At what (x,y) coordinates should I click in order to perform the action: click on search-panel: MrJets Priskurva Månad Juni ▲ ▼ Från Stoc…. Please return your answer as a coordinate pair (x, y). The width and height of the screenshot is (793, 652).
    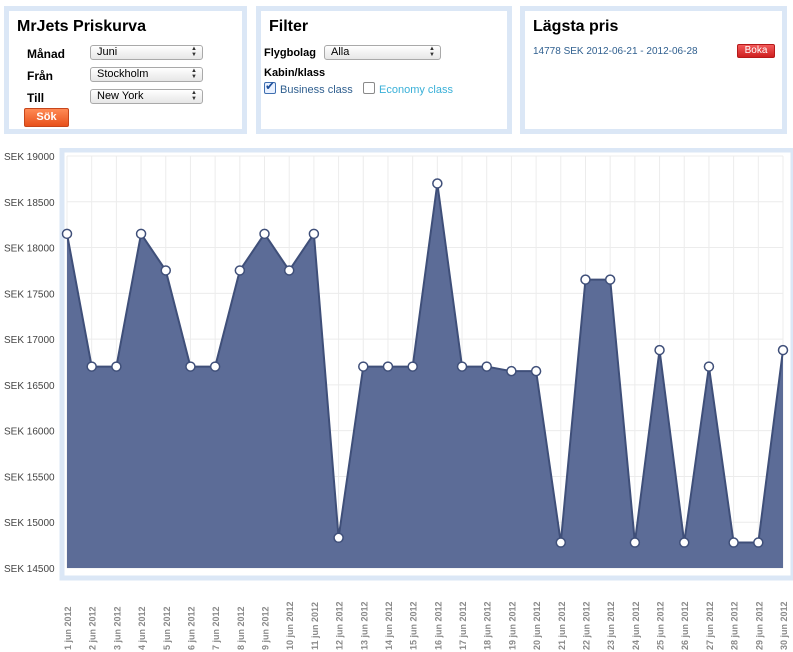
    Looking at the image, I should click on (125, 70).